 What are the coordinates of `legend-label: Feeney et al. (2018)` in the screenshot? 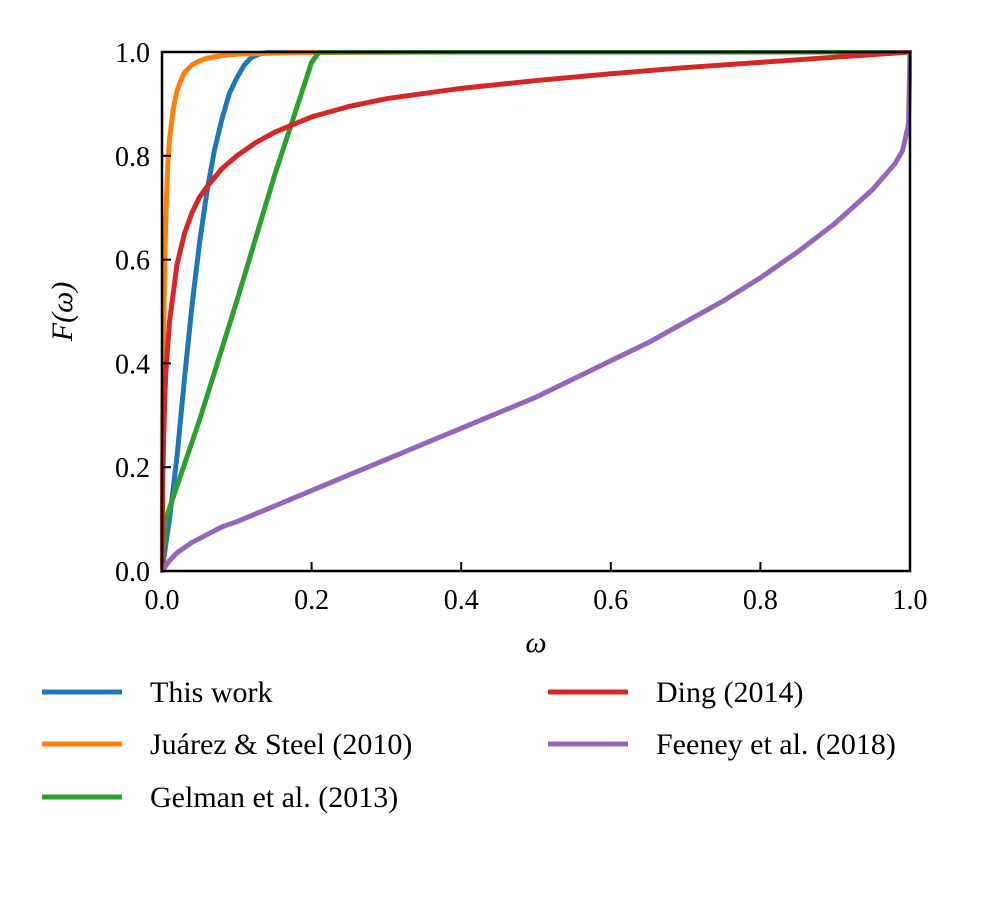 It's located at (776, 744).